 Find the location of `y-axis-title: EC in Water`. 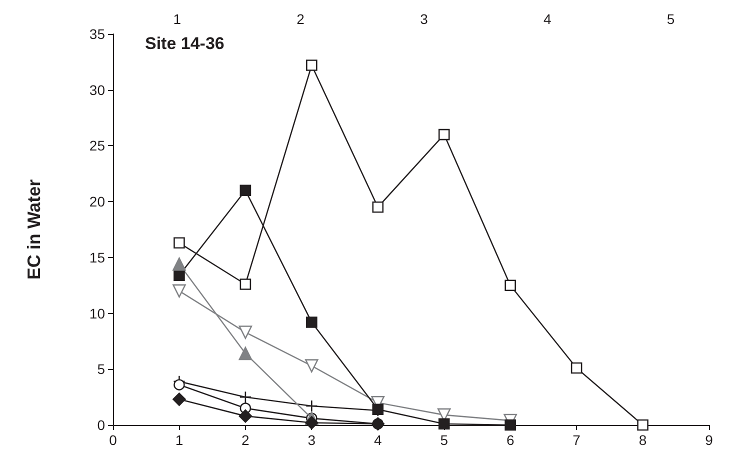

y-axis-title: EC in Water is located at coordinates (34, 229).